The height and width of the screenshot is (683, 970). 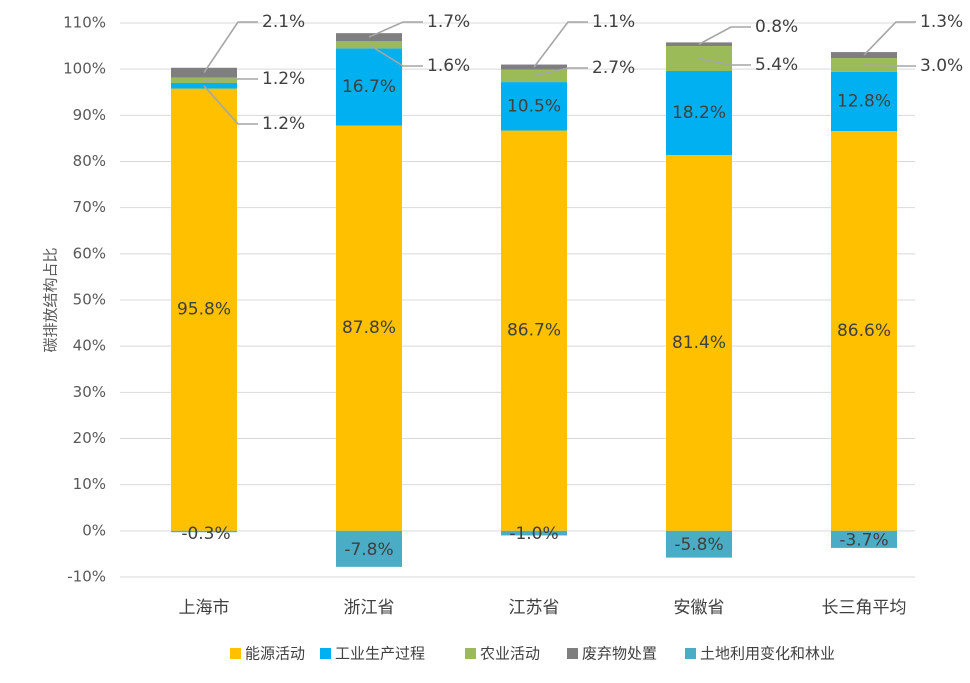 I want to click on y-axis-label: 碳排放结构占比, so click(x=51, y=299).